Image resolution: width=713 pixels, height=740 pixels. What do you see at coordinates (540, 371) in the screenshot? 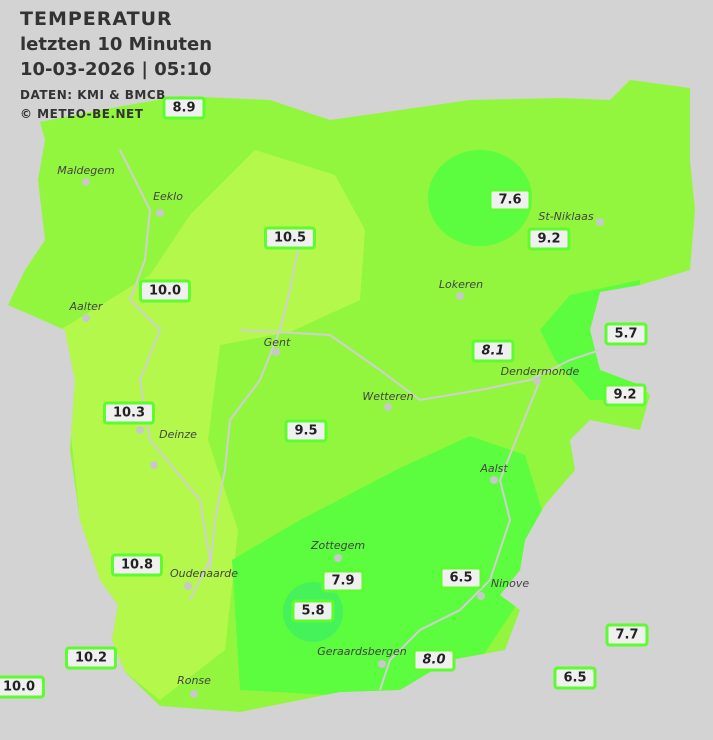
I see `city-label: Dendermonde` at bounding box center [540, 371].